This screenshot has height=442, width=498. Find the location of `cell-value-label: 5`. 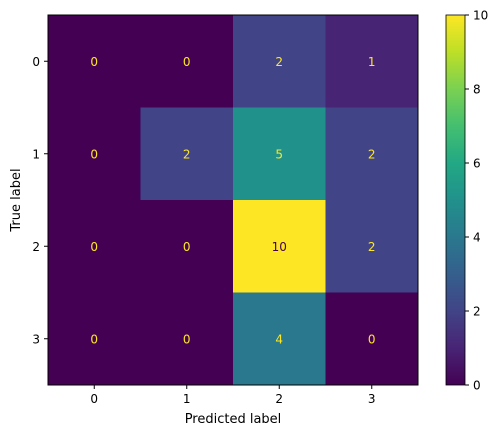

cell-value-label: 5 is located at coordinates (279, 154).